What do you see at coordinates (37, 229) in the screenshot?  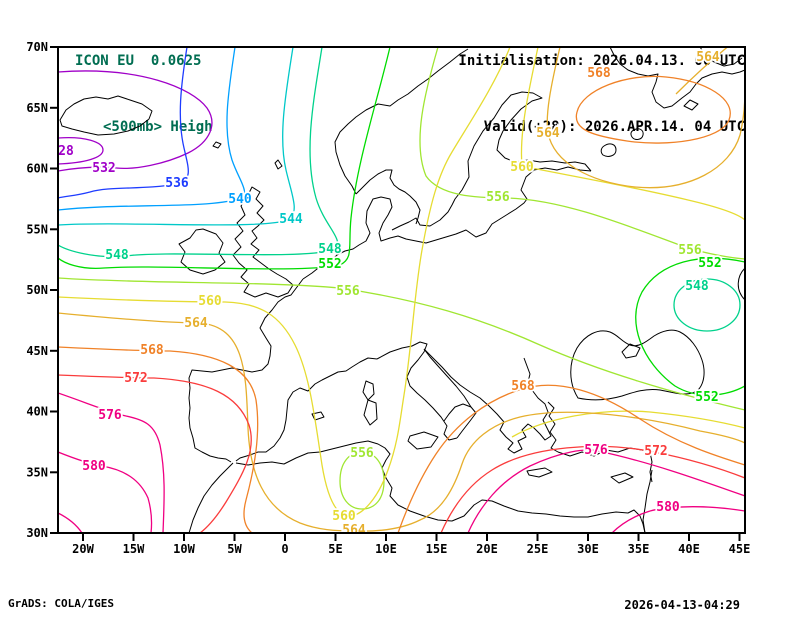 I see `lat-tick-label: 55N` at bounding box center [37, 229].